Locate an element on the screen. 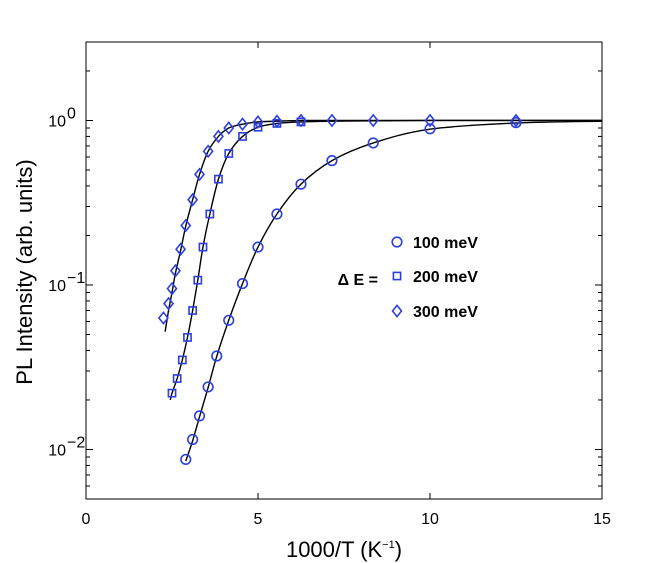 This screenshot has height=563, width=664. x-tick-label: 5 is located at coordinates (258, 519).